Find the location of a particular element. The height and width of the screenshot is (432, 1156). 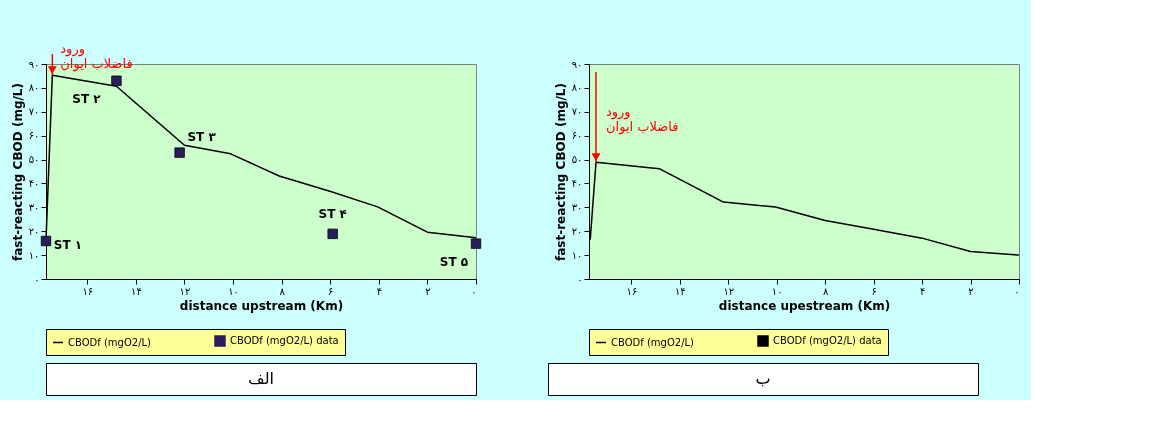

text: الف is located at coordinates (261, 378).